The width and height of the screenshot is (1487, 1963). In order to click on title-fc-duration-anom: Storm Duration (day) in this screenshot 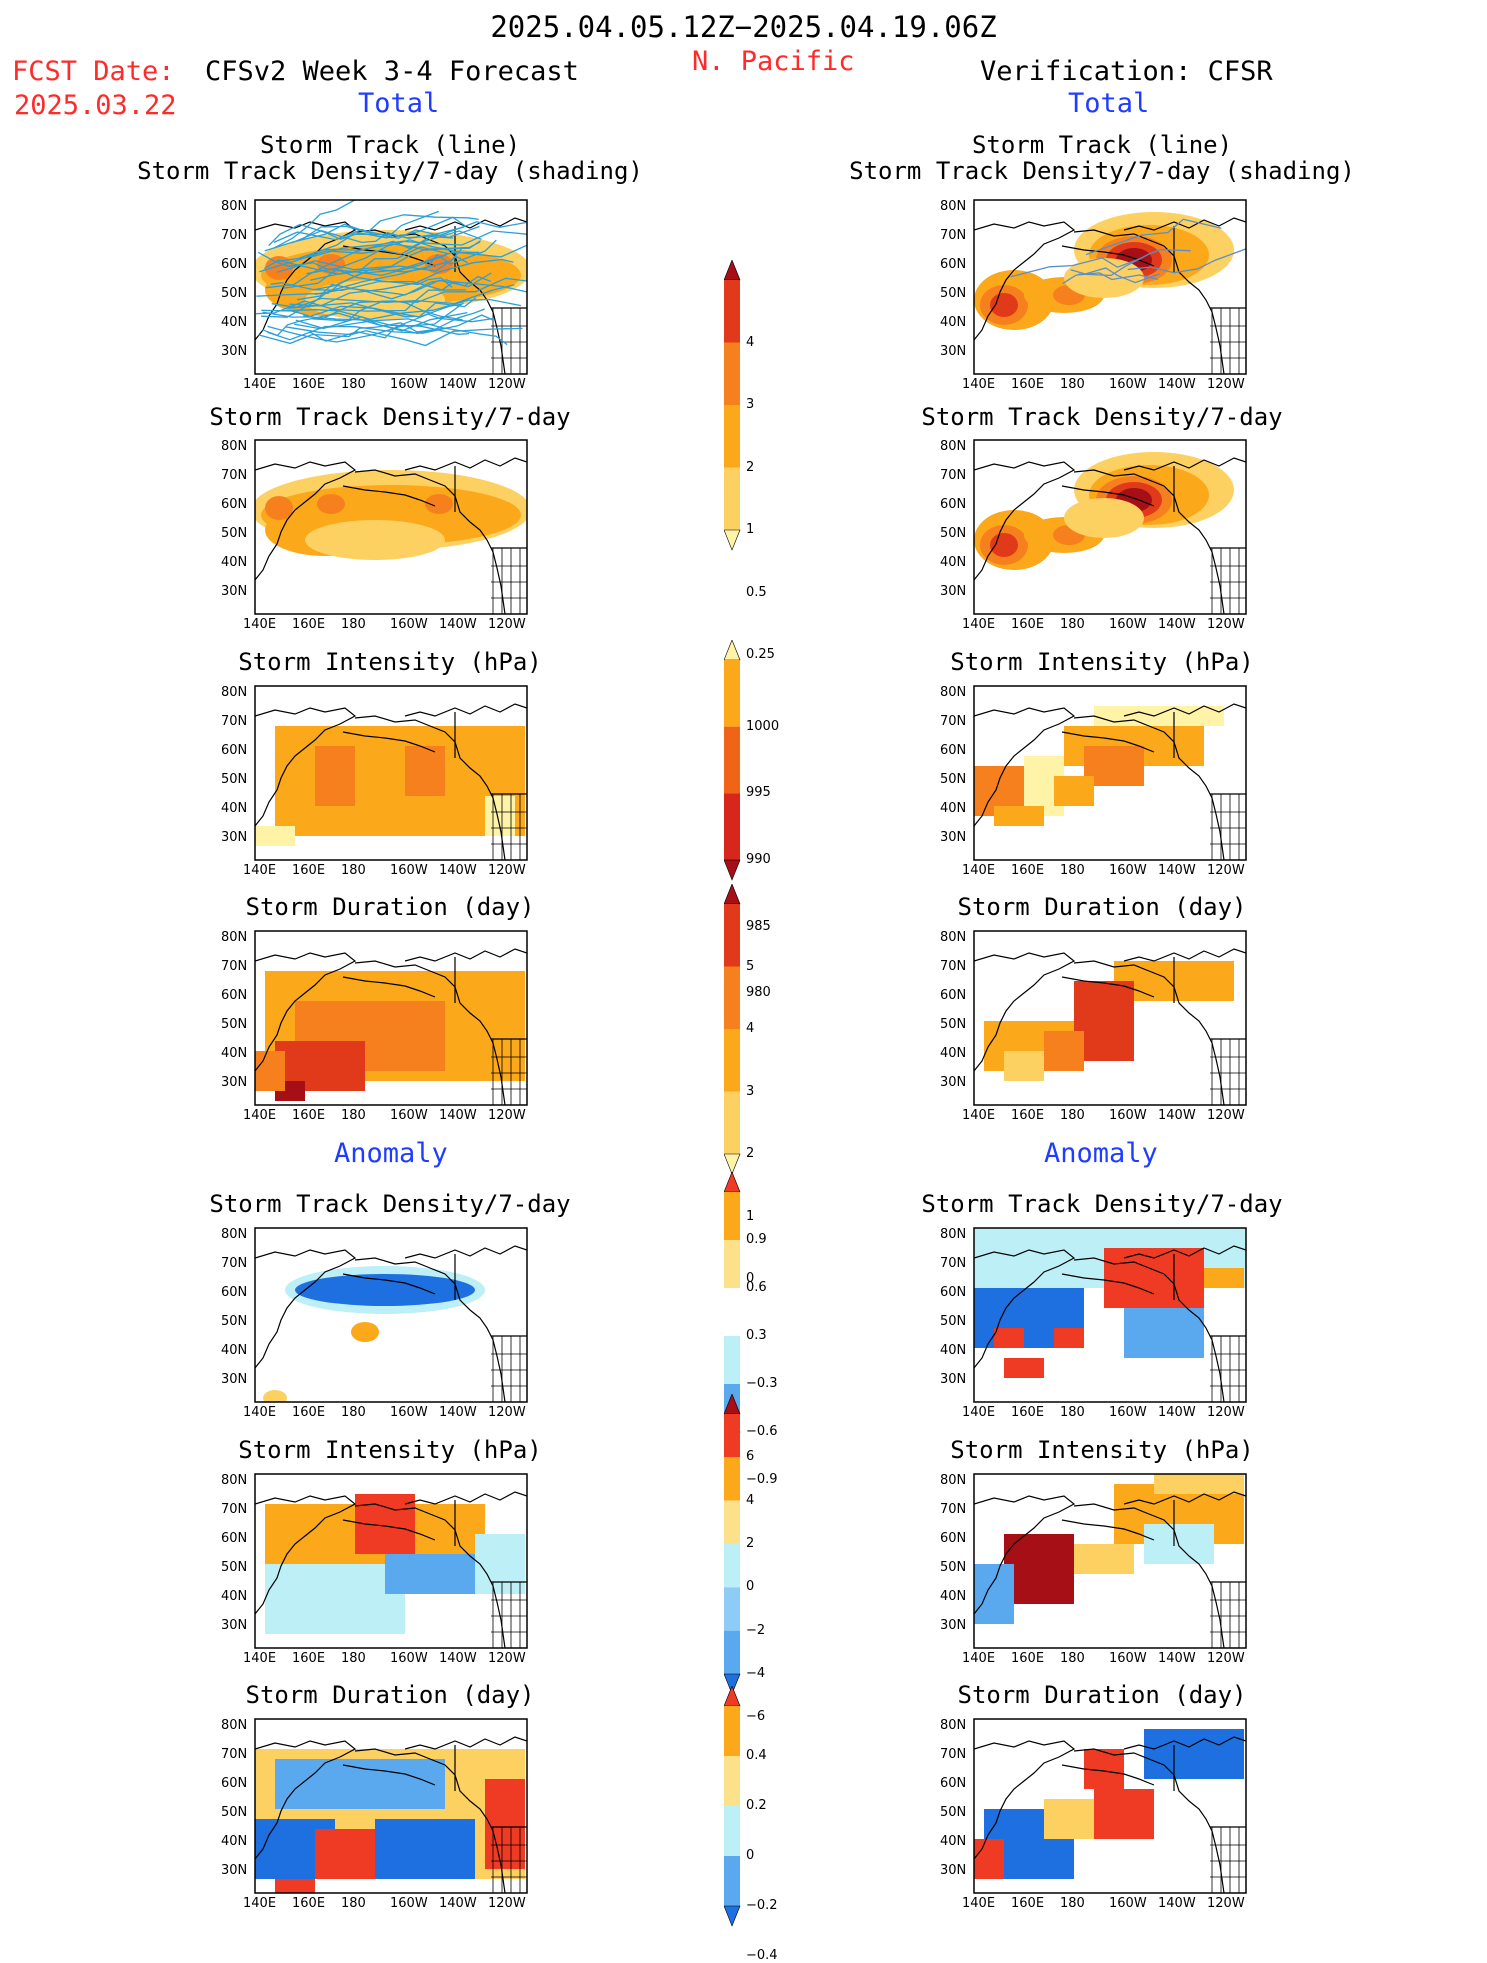, I will do `click(390, 1695)`.